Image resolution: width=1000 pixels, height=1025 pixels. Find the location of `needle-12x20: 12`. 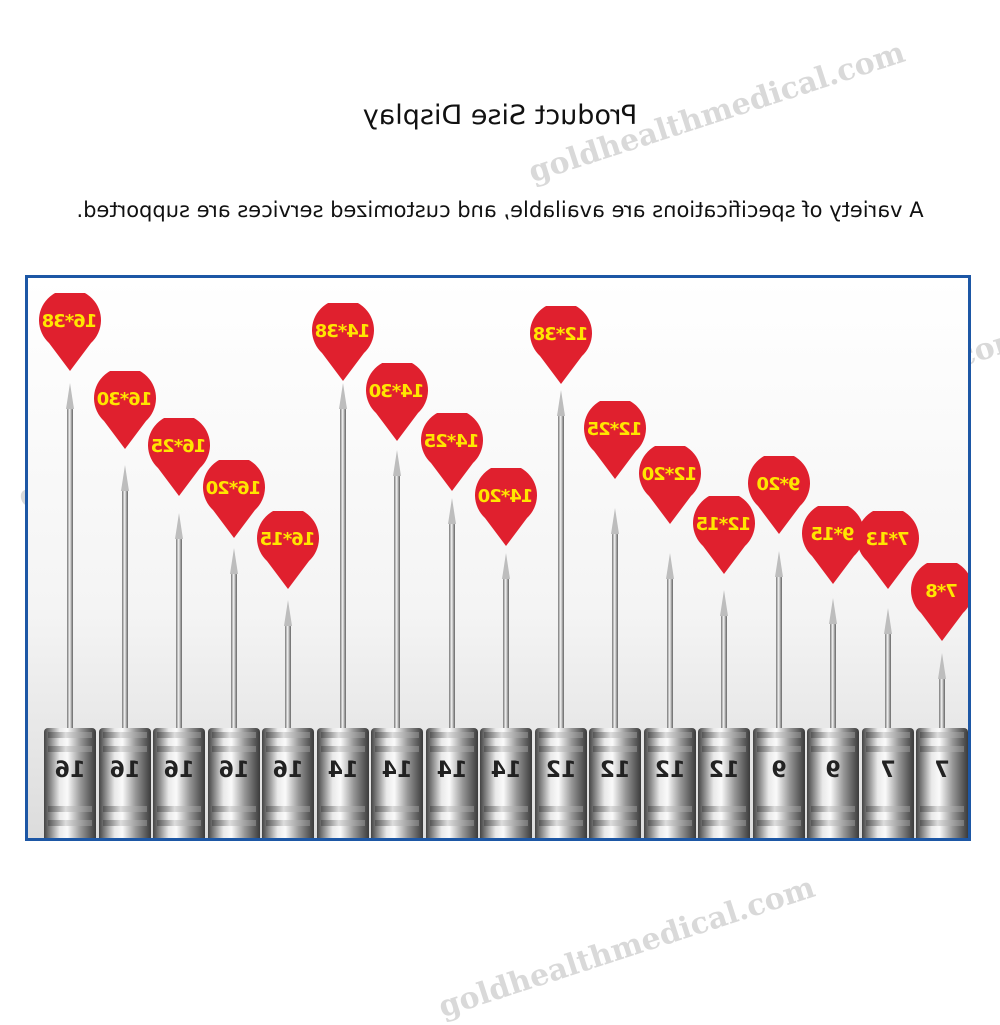

needle-12x20: 12 is located at coordinates (670, 695).